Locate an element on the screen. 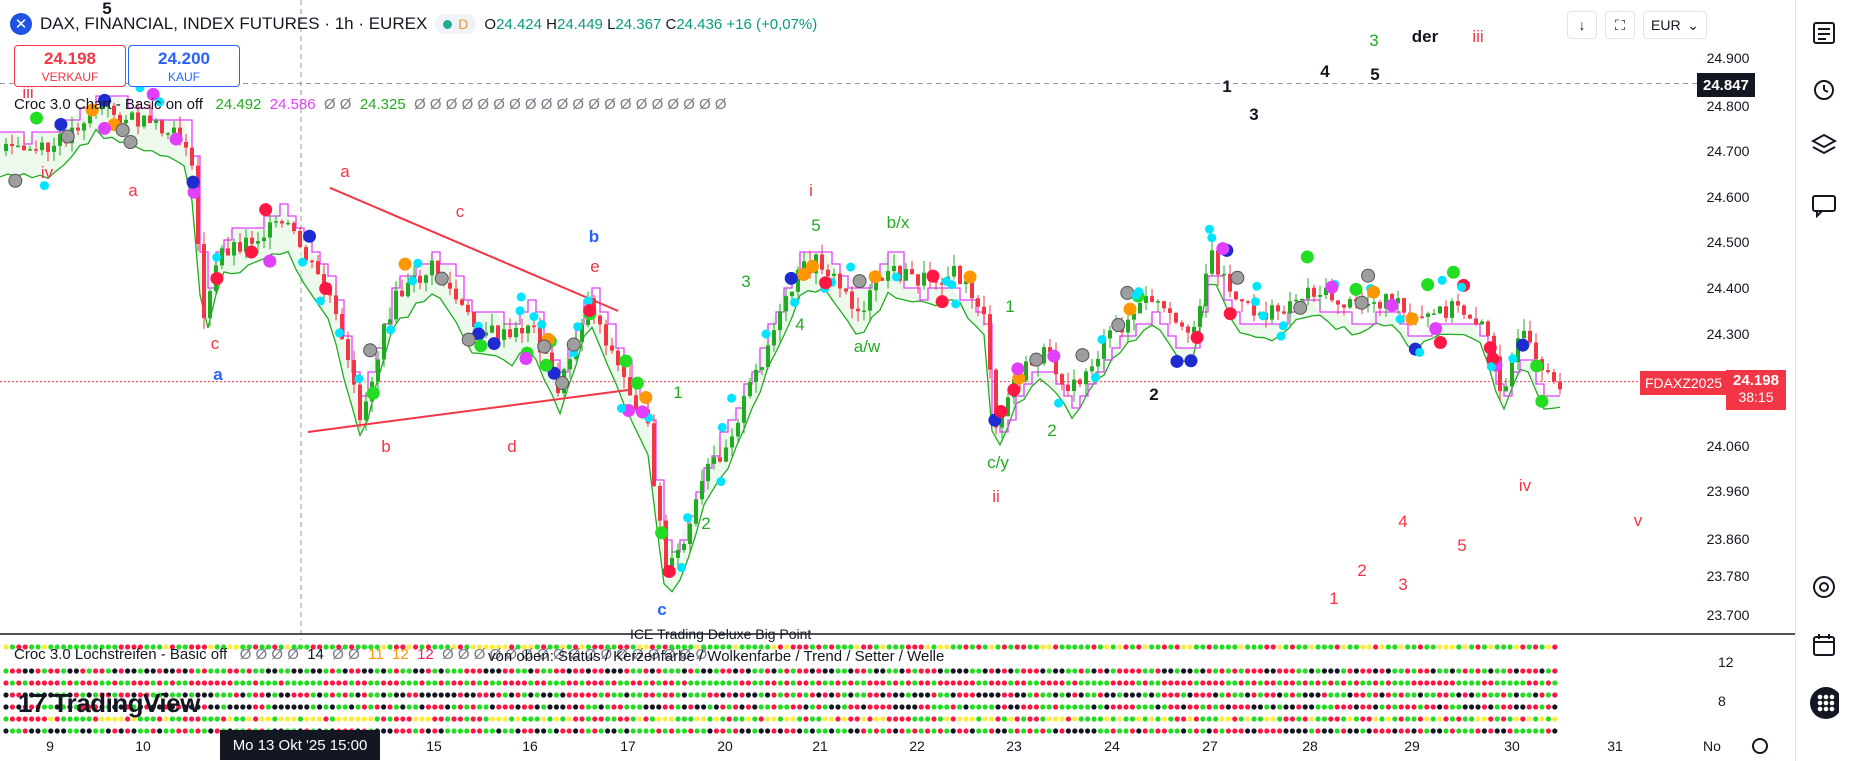 The height and width of the screenshot is (761, 1851). watchlist-icon is located at coordinates (1824, 33).